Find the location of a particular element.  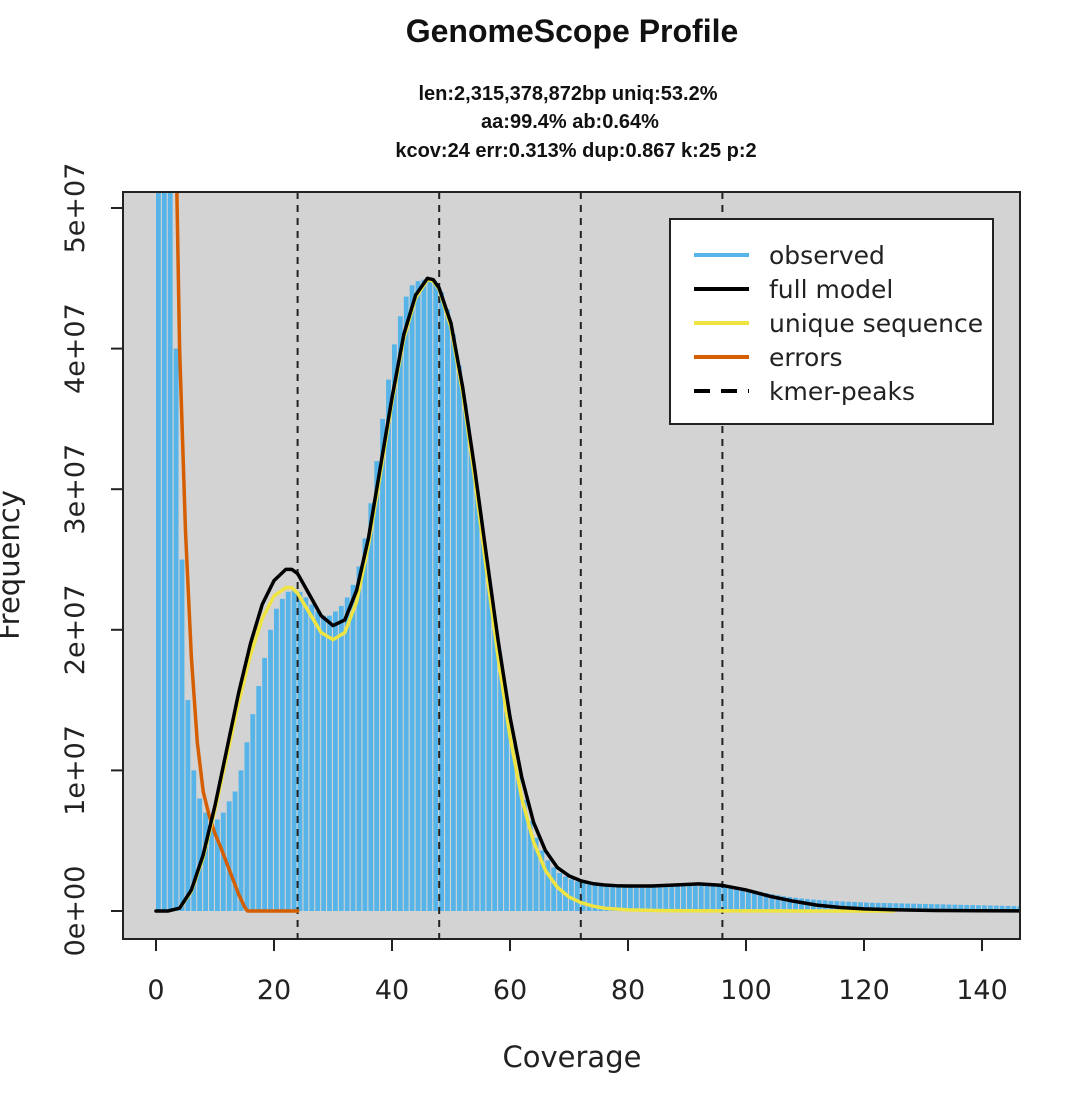

x-tick-label: 120 is located at coordinates (864, 990).